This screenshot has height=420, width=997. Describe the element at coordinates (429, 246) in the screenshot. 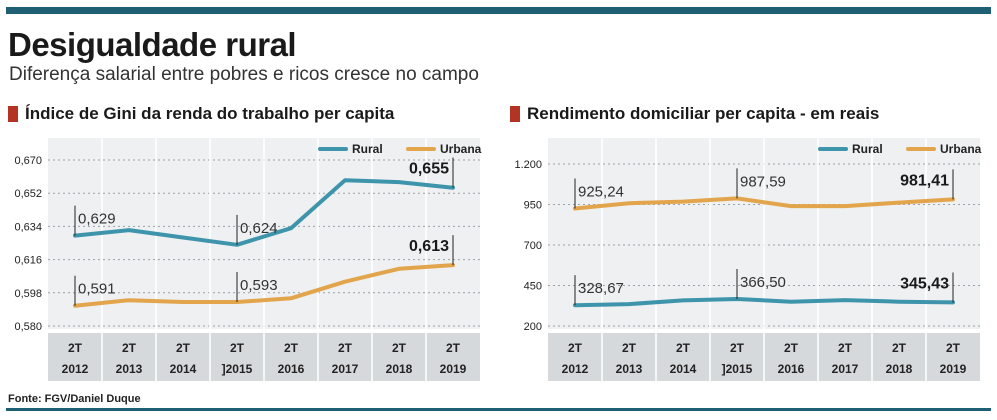

I see `data-label: 0,613` at that location.